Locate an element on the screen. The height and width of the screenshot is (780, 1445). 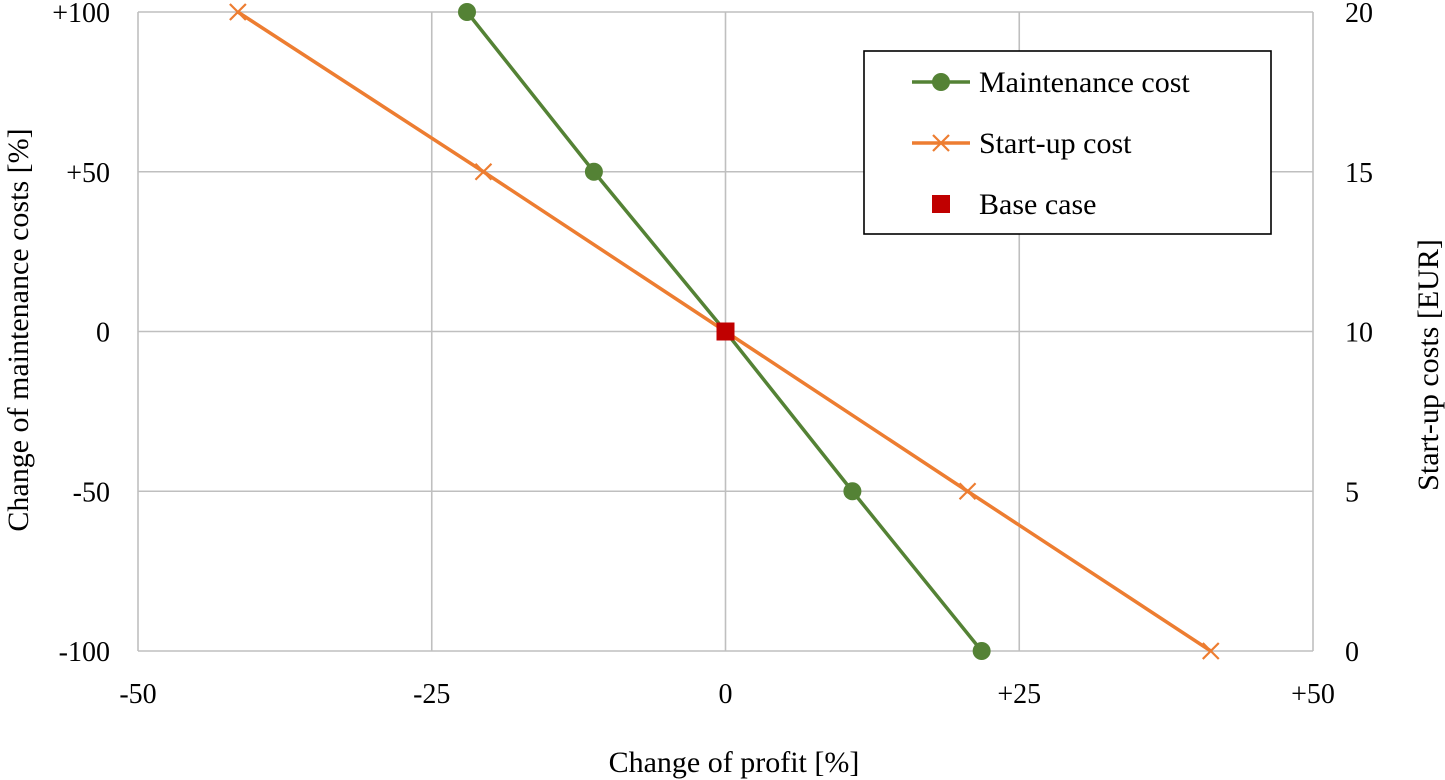
y-tick-label: 0 is located at coordinates (103, 333).